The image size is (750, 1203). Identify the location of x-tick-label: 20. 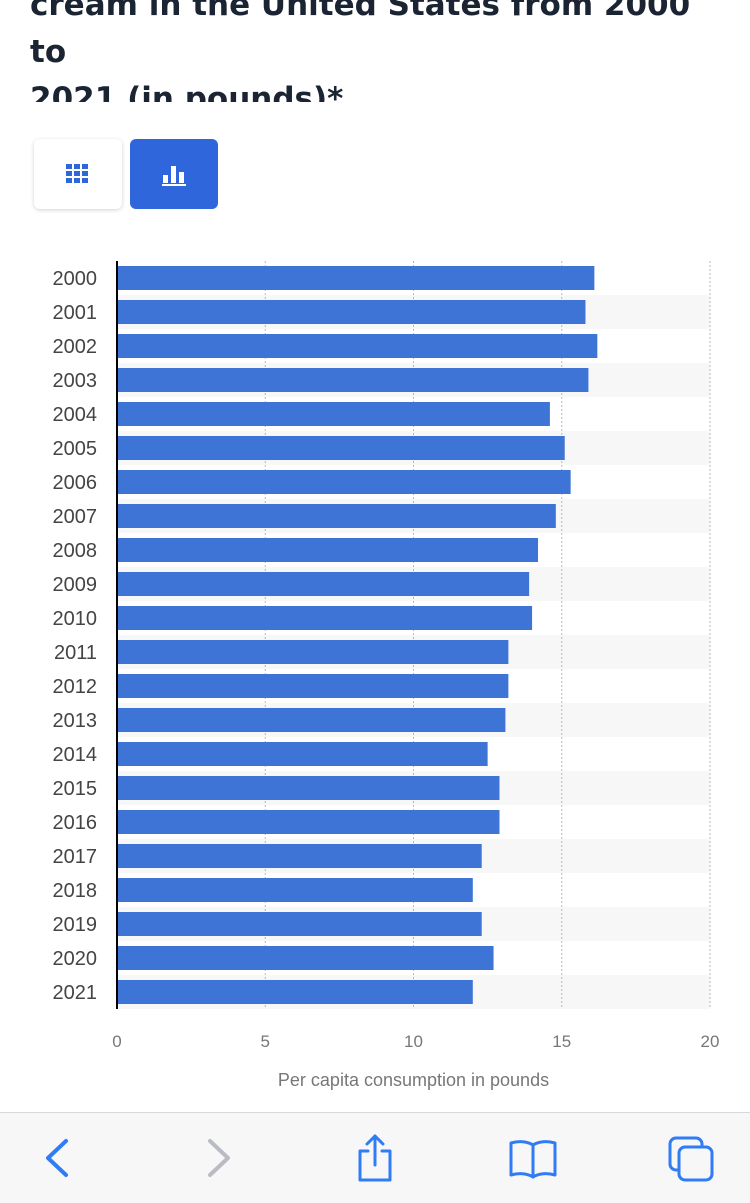
(710, 1041).